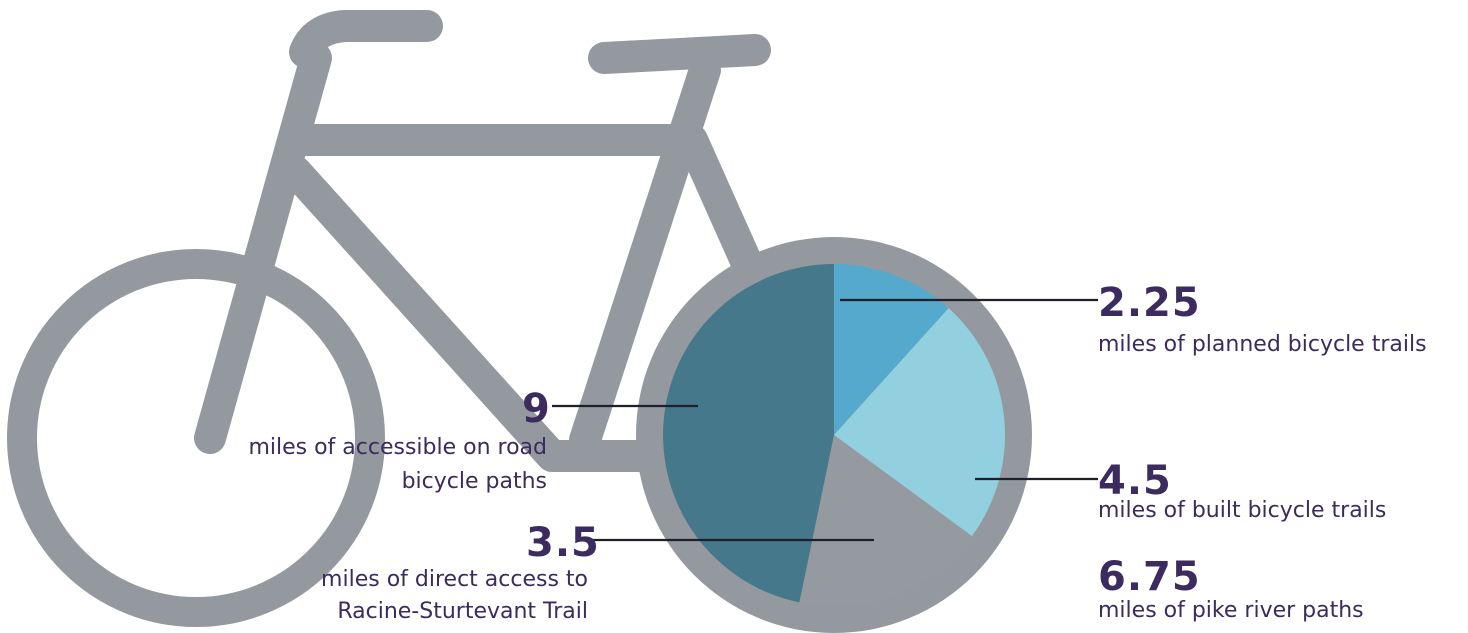  I want to click on label-pike-river-paths: miles of pike river paths, so click(1231, 610).